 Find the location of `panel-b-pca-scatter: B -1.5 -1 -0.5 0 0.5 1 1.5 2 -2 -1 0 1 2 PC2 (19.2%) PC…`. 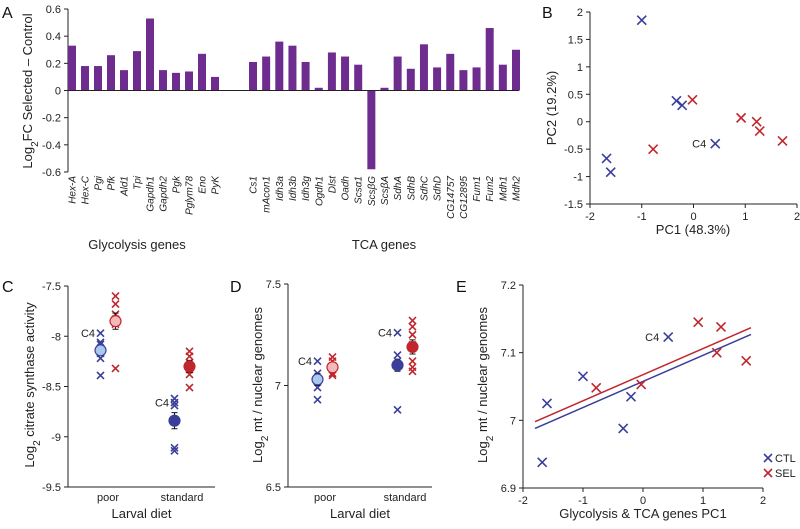

panel-b-pca-scatter: B -1.5 -1 -0.5 0 0.5 1 1.5 2 -2 -1 0 1 2 PC2 (19.2%) PC… is located at coordinates (671, 121).